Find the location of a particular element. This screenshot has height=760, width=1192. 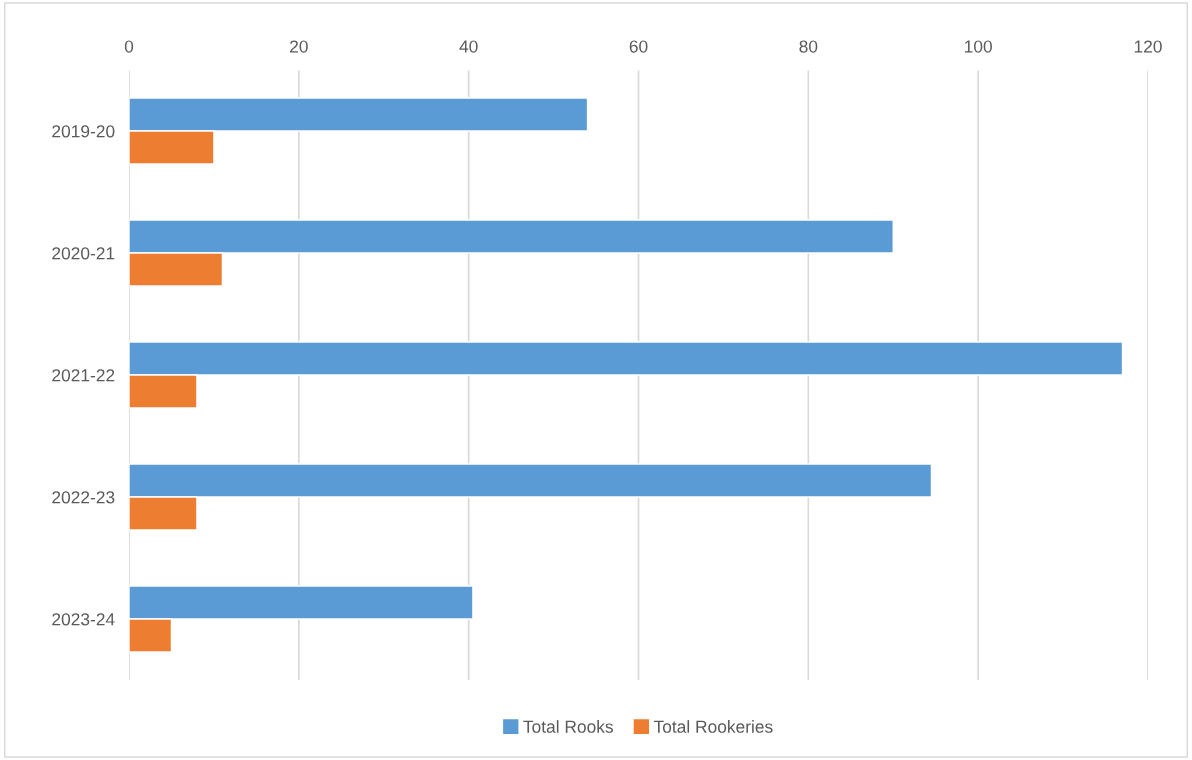

y-tick-label: 2020-21 is located at coordinates (83, 253).